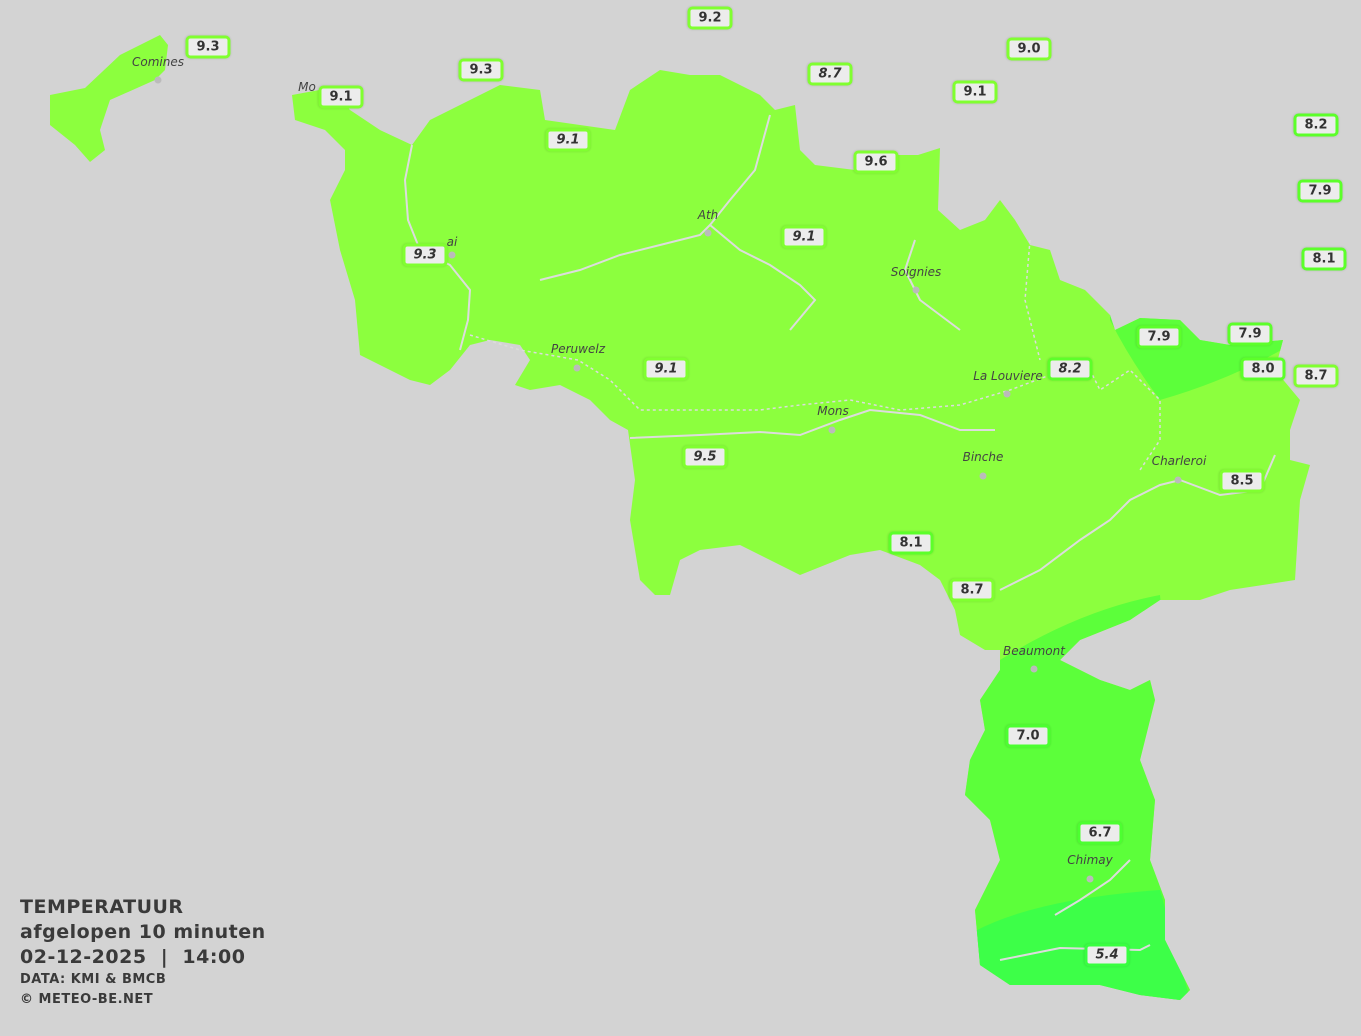 The width and height of the screenshot is (1361, 1036). Describe the element at coordinates (710, 18) in the screenshot. I see `station-temperature: 9.2` at that location.